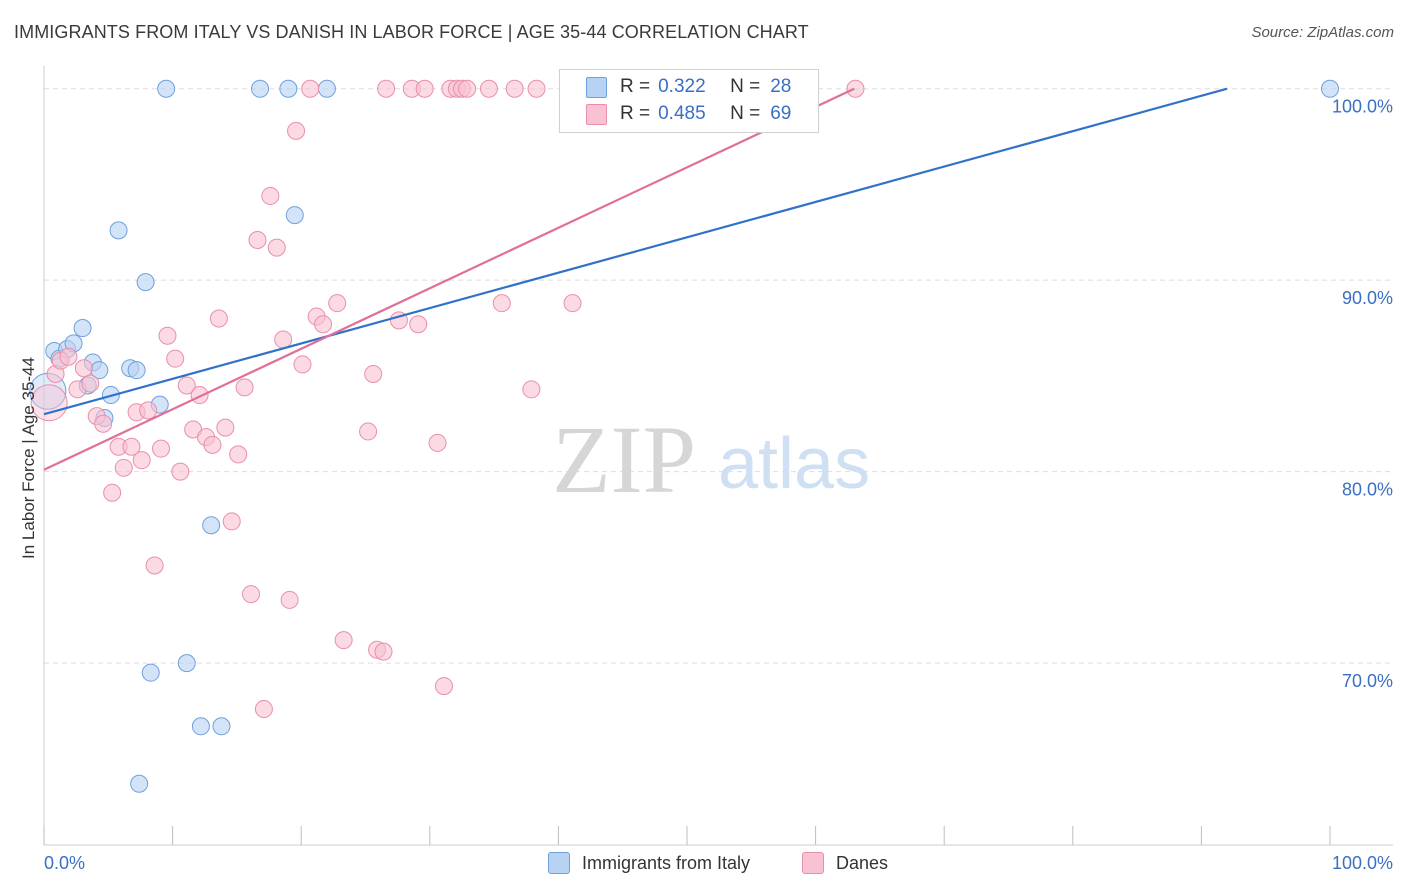 The image size is (1406, 892). What do you see at coordinates (559, 863) in the screenshot?
I see `bottom-legend-swatch-blue` at bounding box center [559, 863].